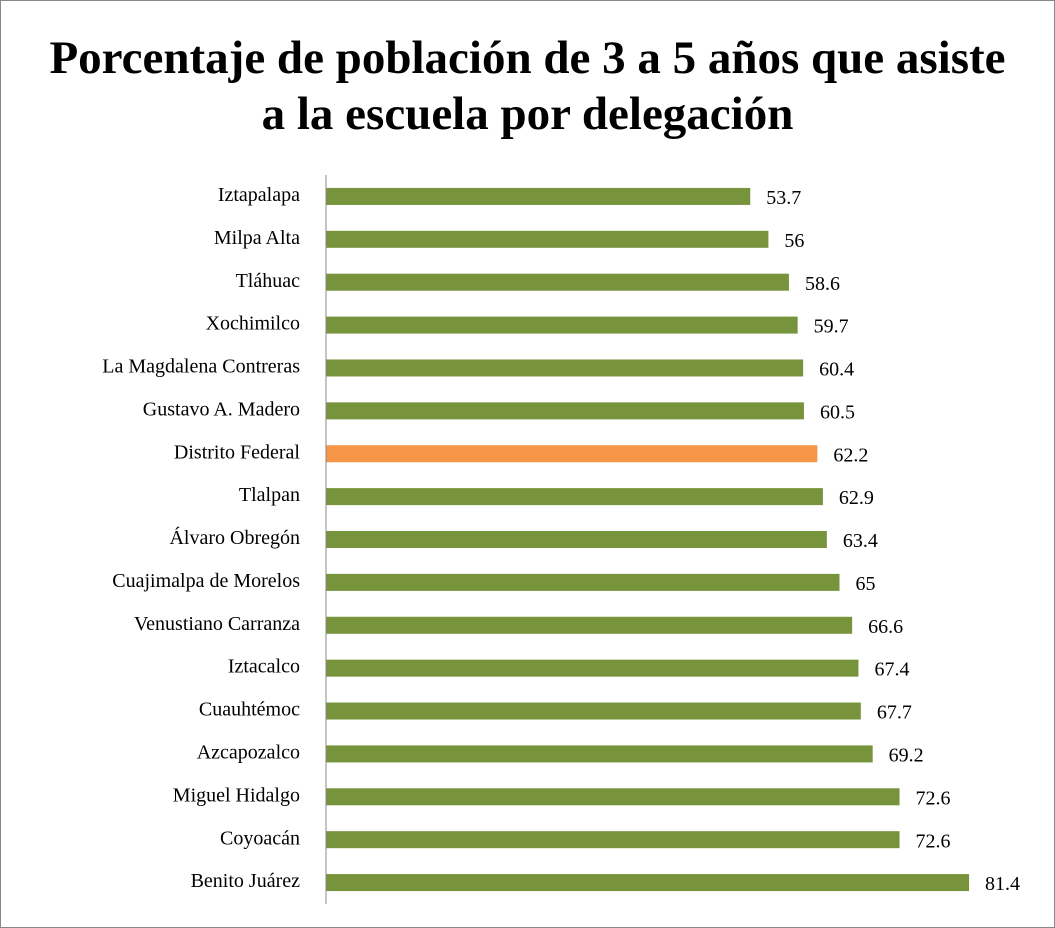  Describe the element at coordinates (794, 241) in the screenshot. I see `data-label: 56` at that location.